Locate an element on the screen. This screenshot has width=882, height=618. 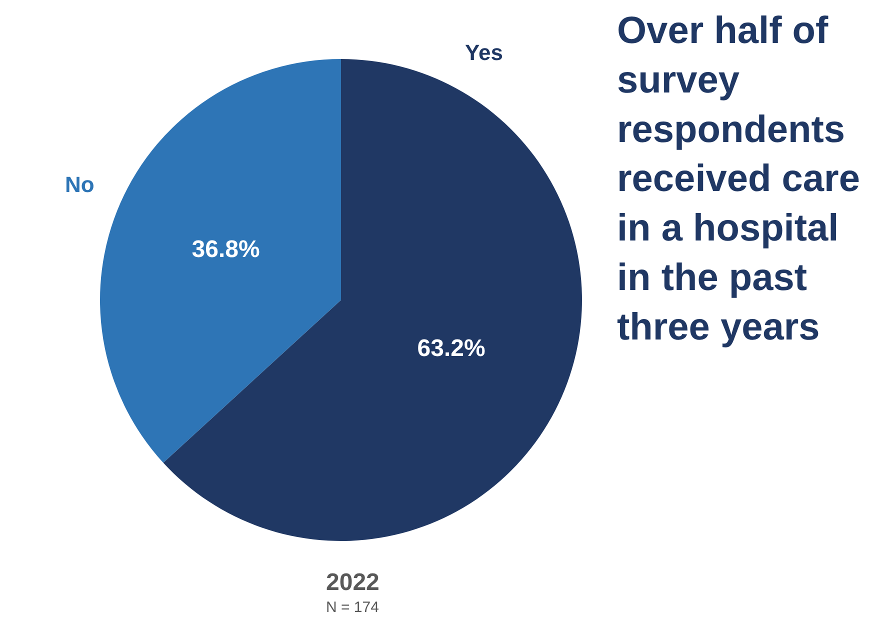
data-label: 36.8% is located at coordinates (226, 249).